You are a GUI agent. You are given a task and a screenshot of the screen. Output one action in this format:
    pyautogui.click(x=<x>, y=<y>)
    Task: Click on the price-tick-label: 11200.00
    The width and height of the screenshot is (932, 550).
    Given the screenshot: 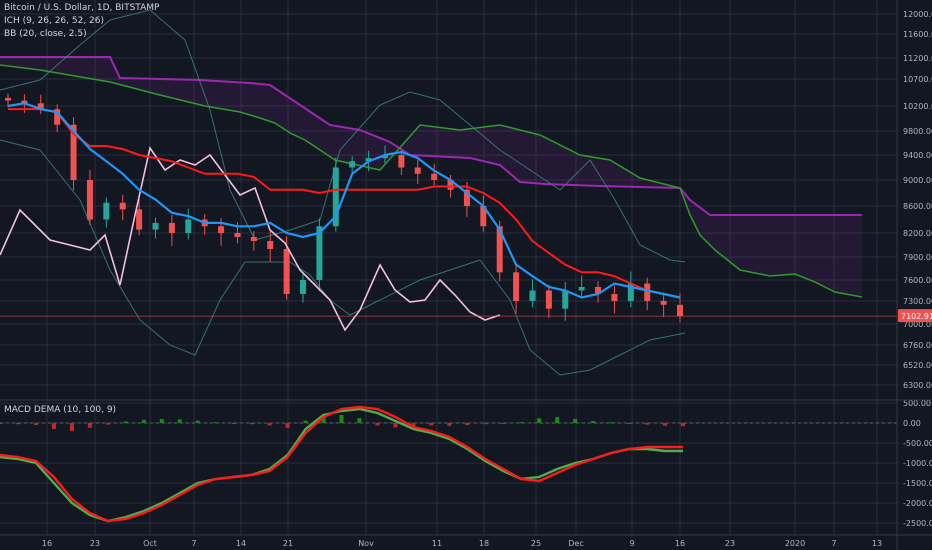 What is the action you would take?
    pyautogui.click(x=917, y=58)
    